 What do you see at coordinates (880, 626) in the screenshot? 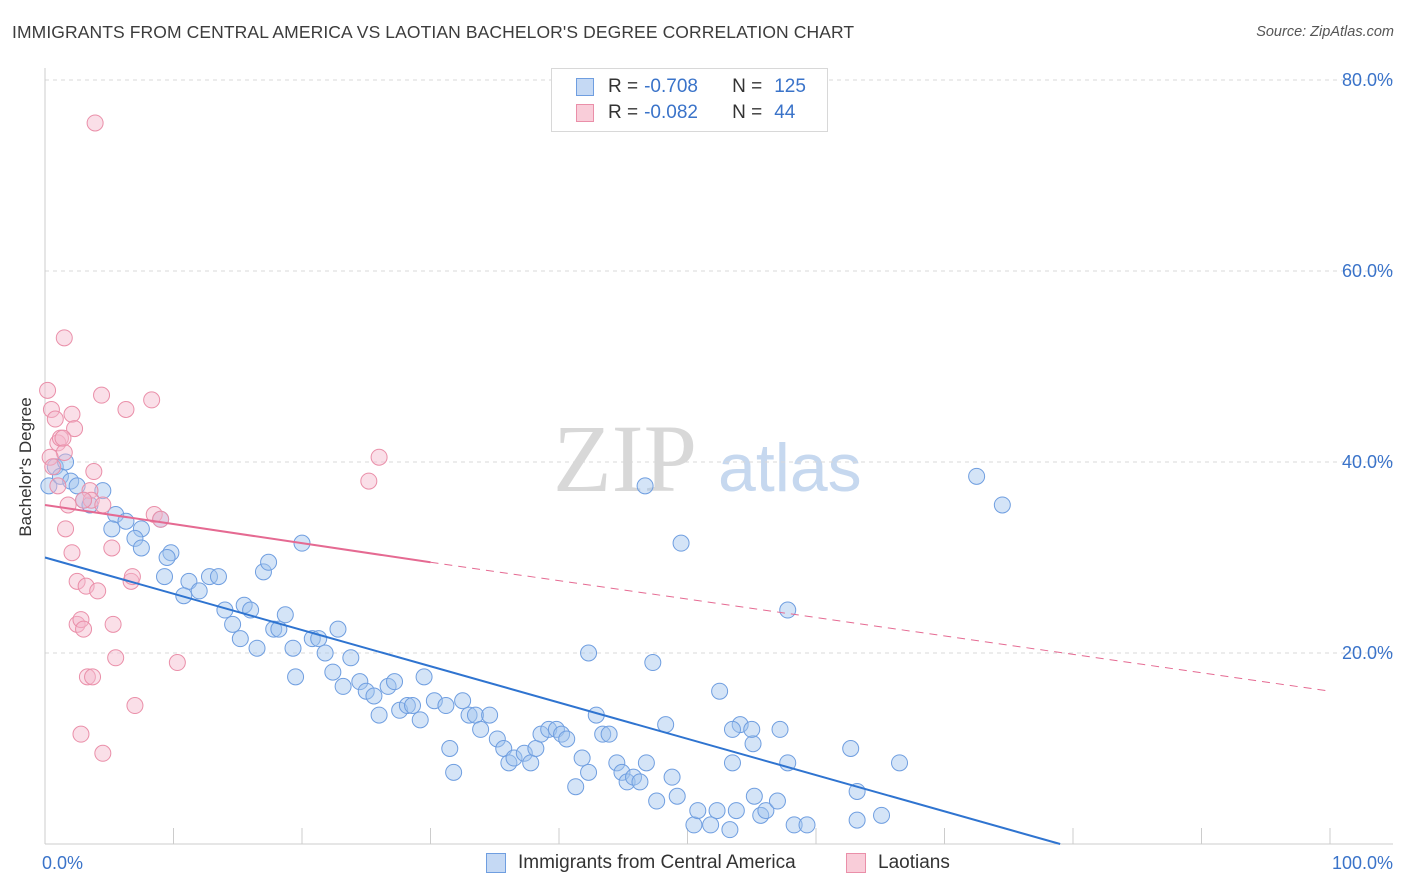
I see `laotian-trend-line-extension` at bounding box center [880, 626].